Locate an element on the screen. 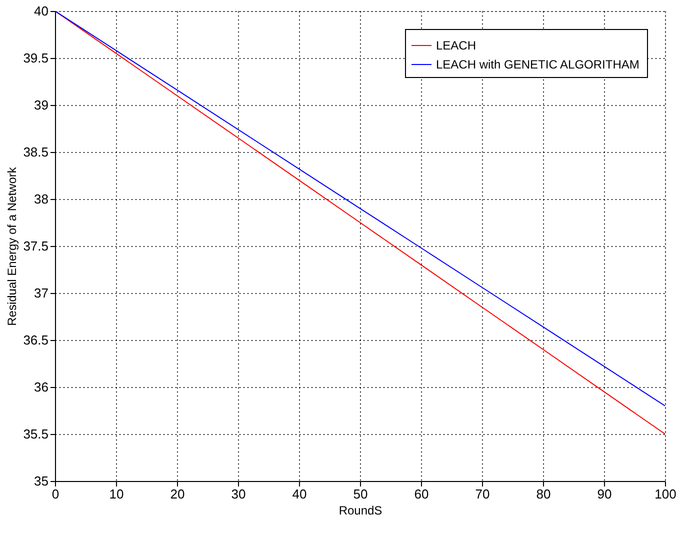 The image size is (694, 538). y-tick-label: 39.5 is located at coordinates (35, 58).